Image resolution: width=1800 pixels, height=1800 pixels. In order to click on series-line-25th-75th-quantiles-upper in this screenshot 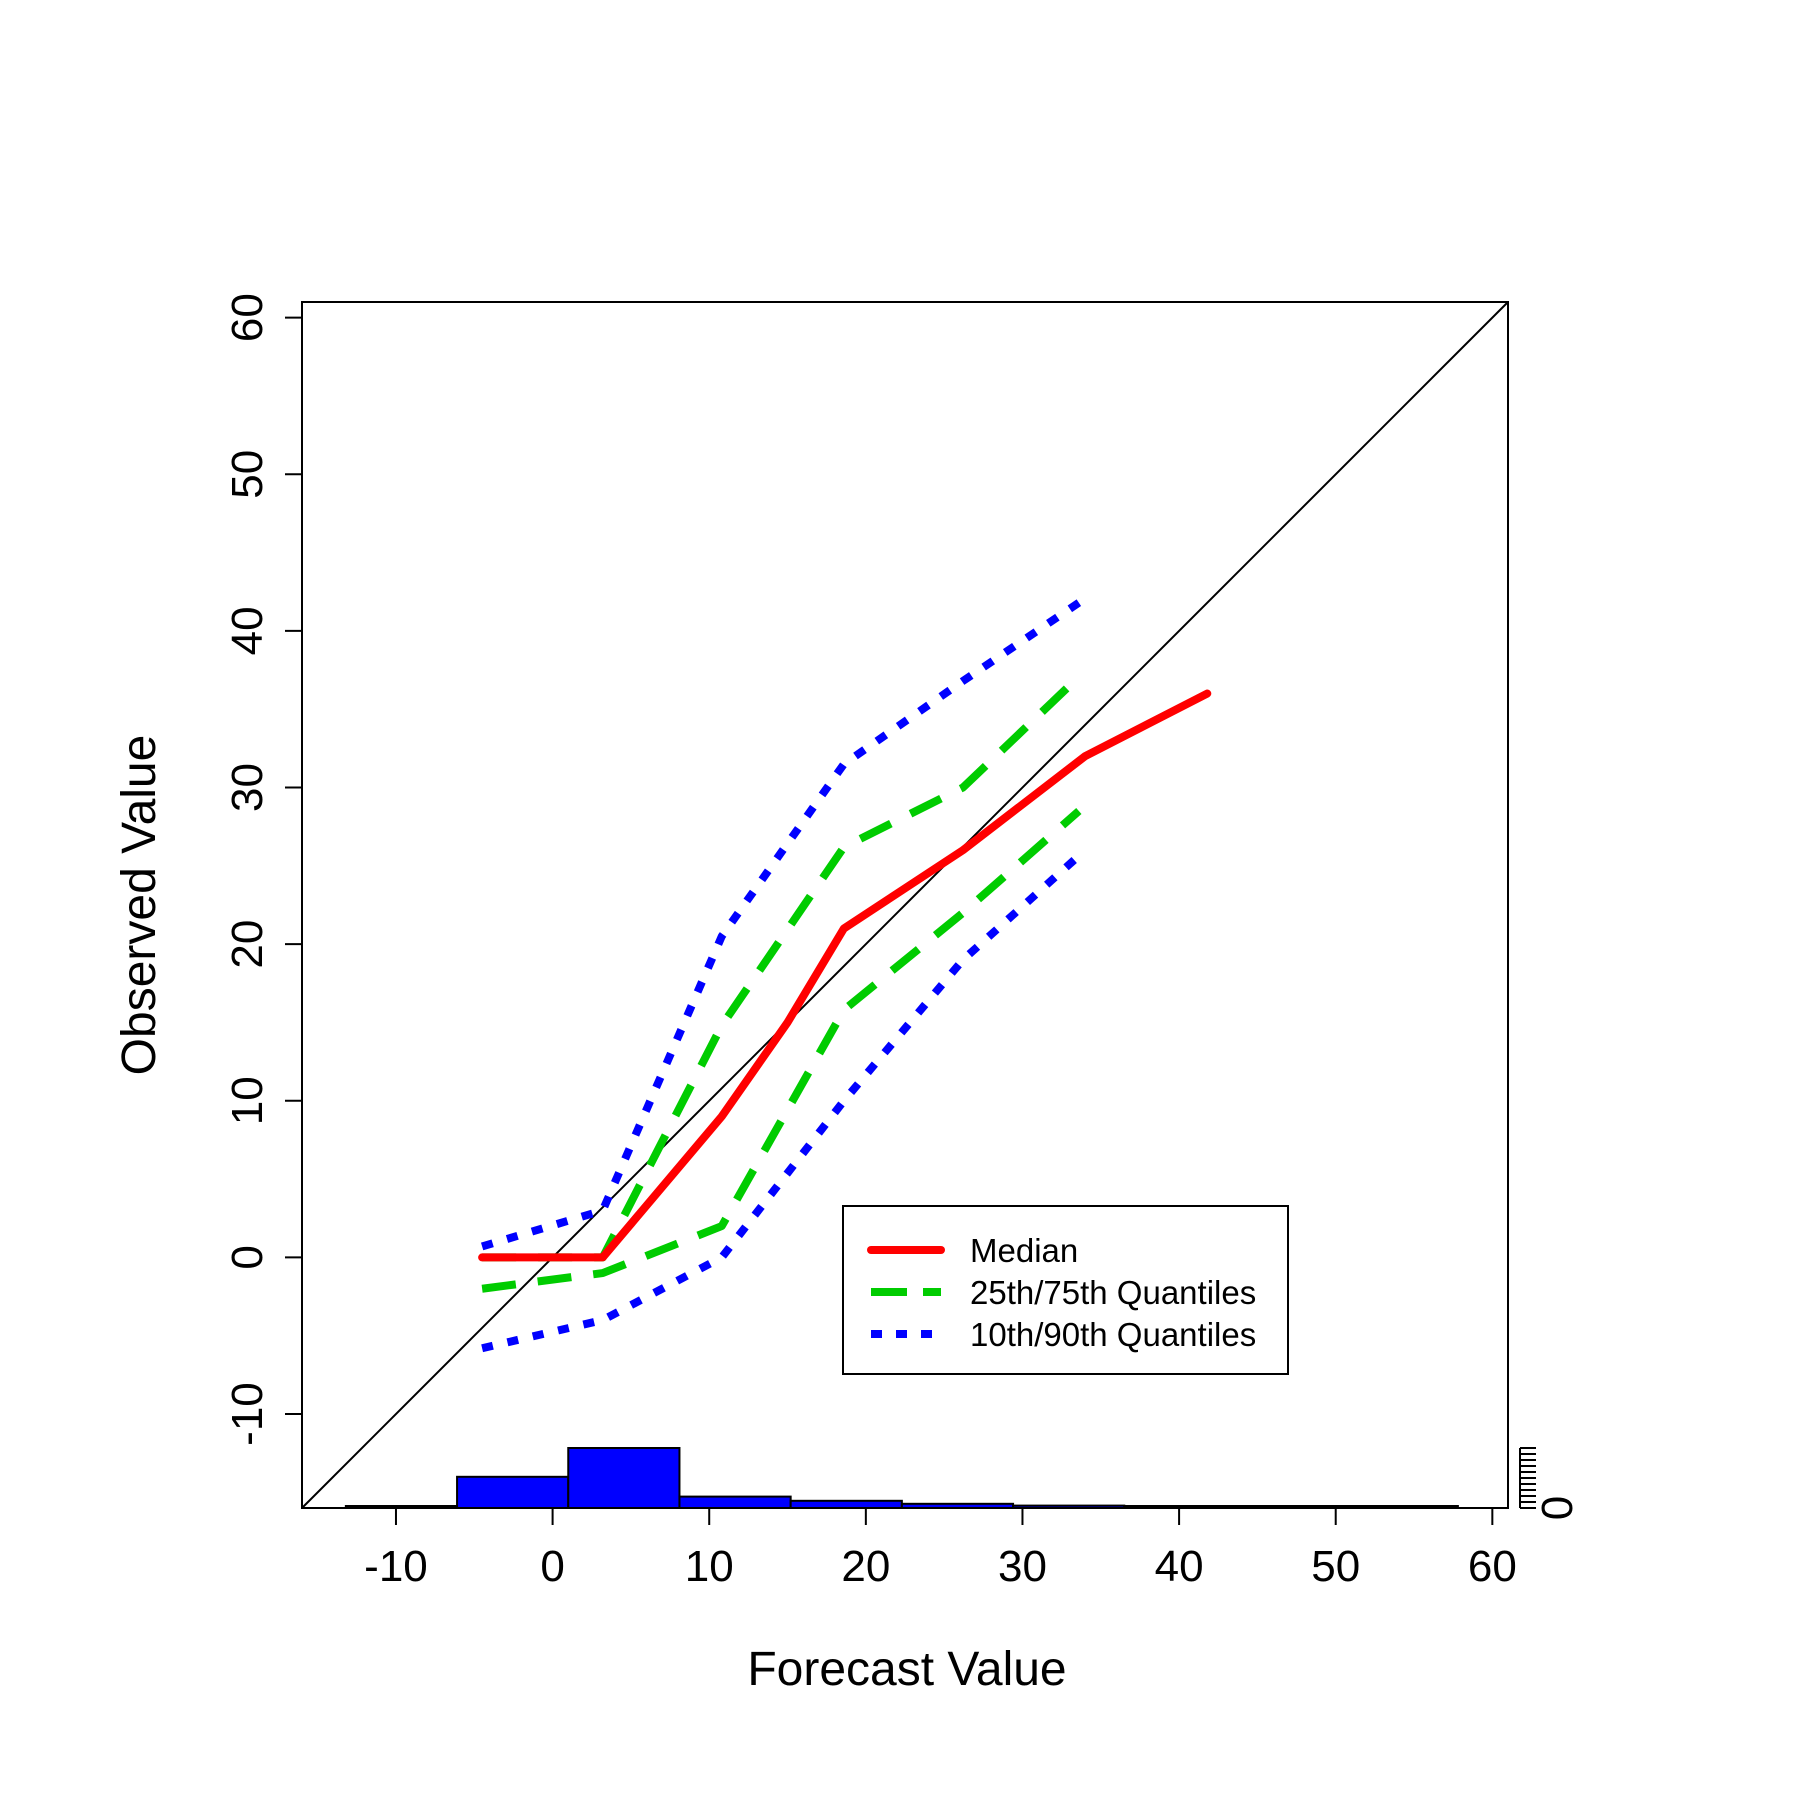, I will do `click(777, 972)`.